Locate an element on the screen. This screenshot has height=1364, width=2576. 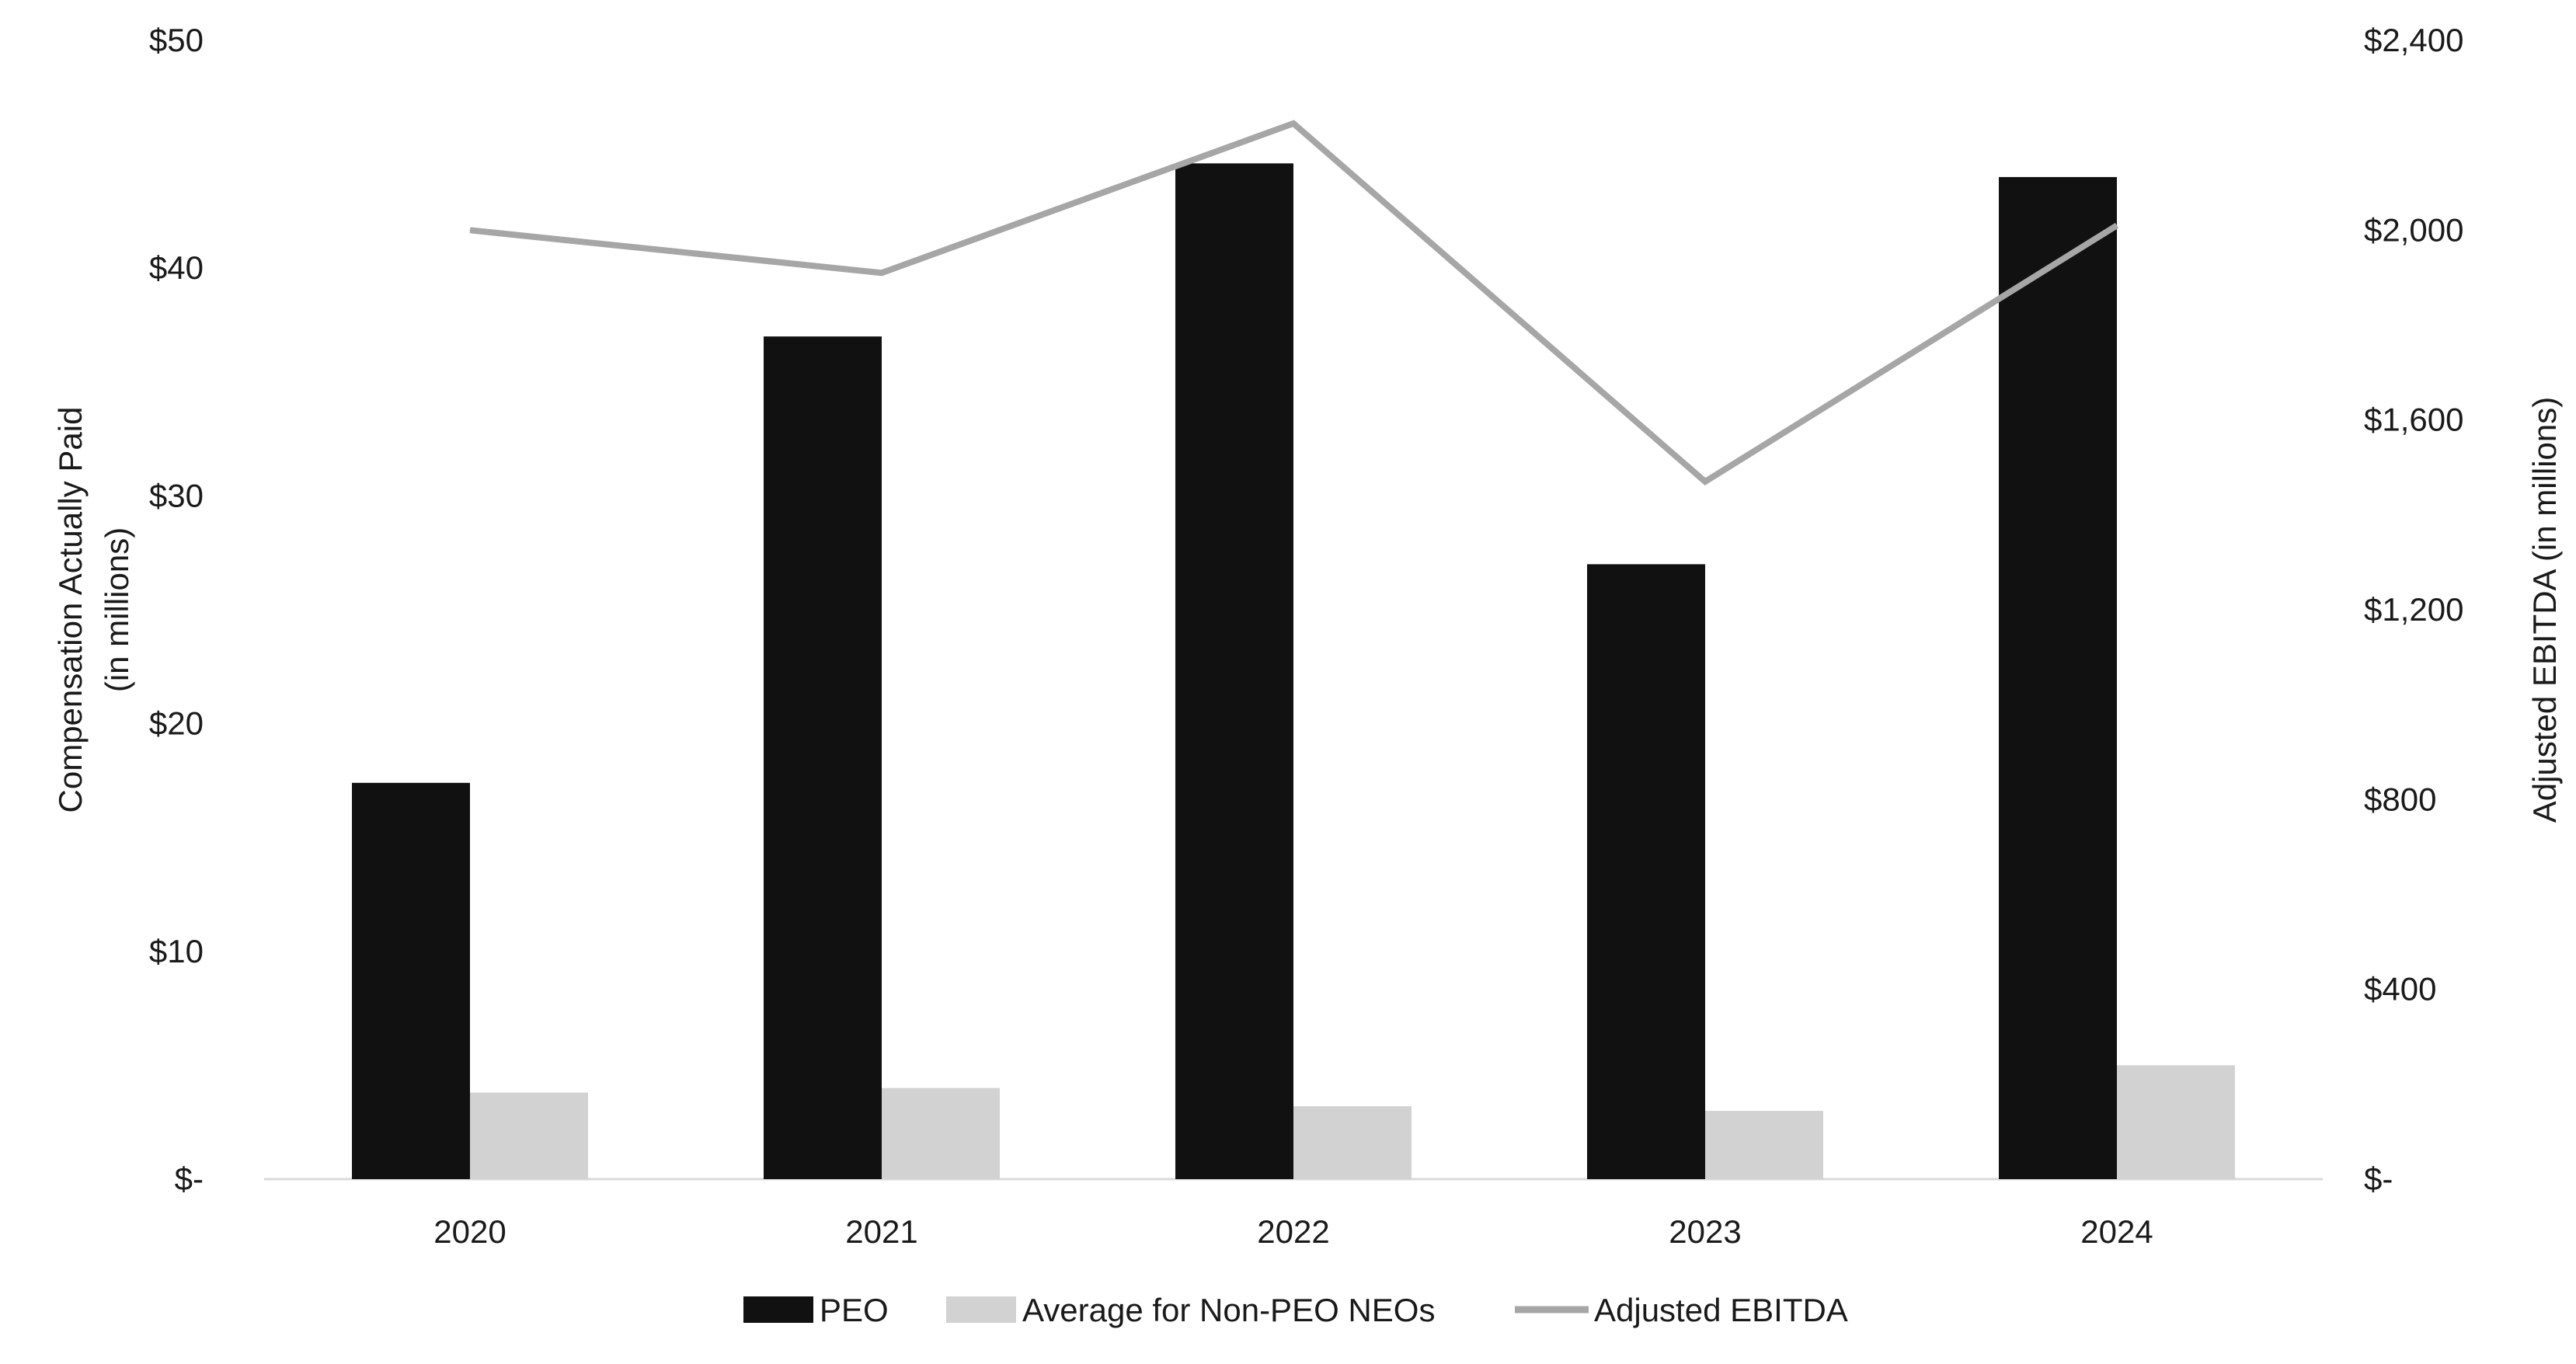
y-left-tick-label: $40 is located at coordinates (176, 267).